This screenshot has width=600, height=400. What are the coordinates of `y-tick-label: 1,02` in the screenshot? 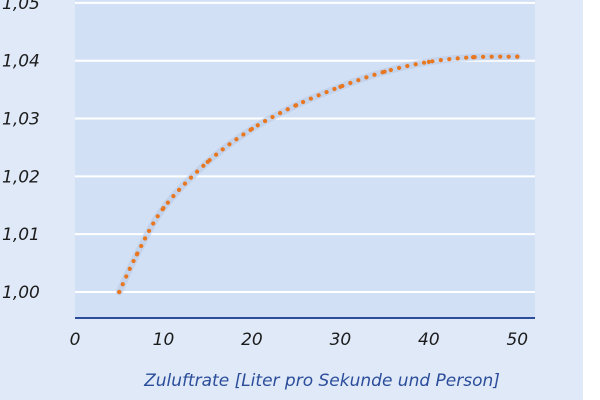 It's located at (21, 177).